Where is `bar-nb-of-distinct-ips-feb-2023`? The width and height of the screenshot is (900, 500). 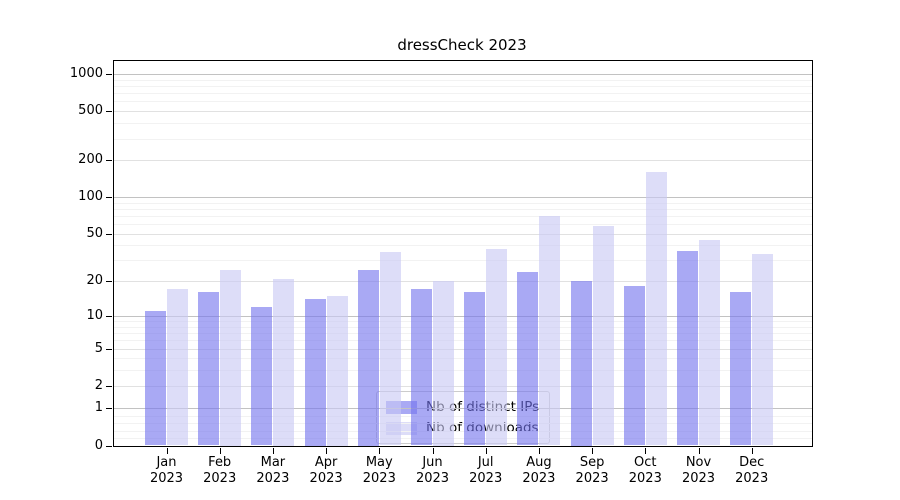
bar-nb-of-distinct-ips-feb-2023 is located at coordinates (209, 369).